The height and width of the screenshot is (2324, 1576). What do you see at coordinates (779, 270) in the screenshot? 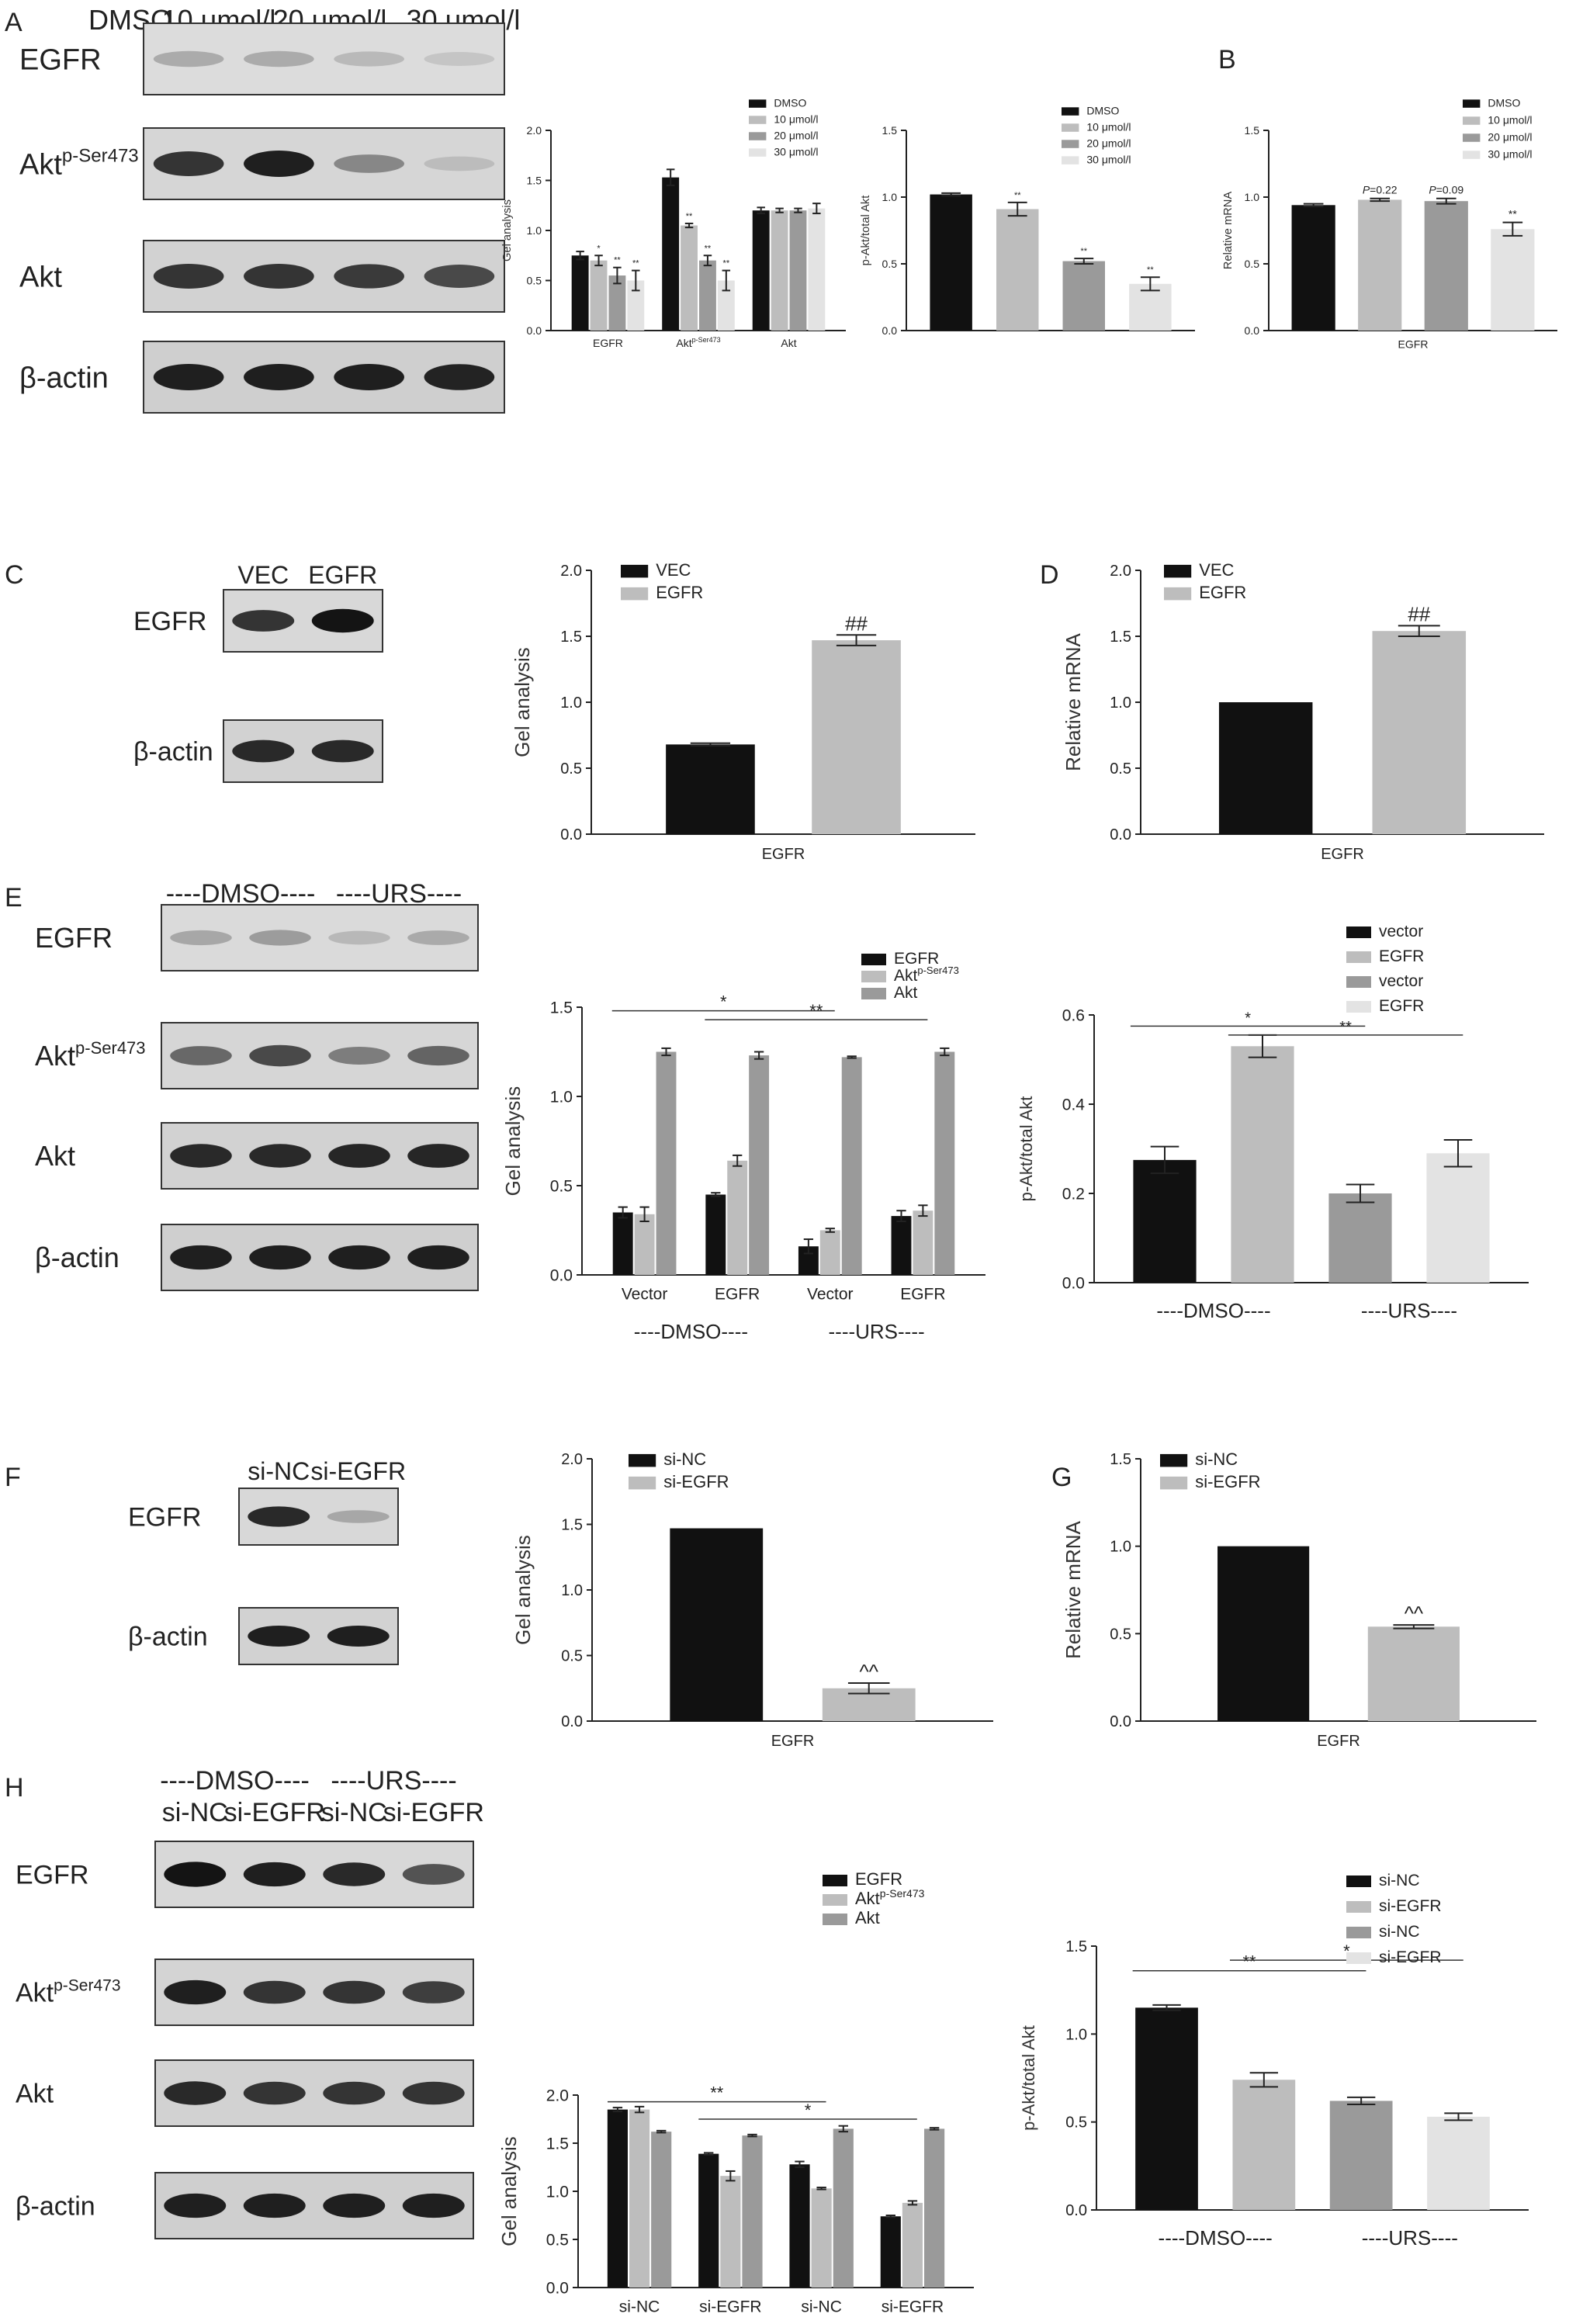
I see `bar-10-mol-l` at bounding box center [779, 270].